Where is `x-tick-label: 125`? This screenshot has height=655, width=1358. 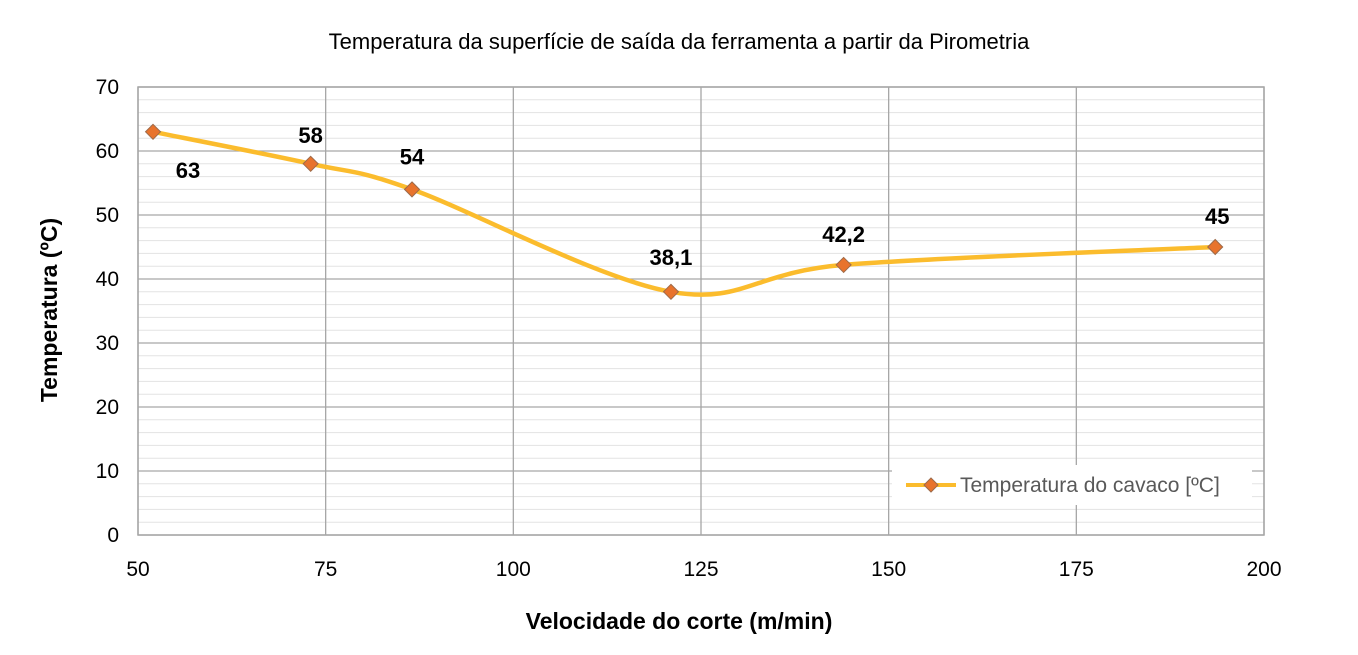
x-tick-label: 125 is located at coordinates (700, 569).